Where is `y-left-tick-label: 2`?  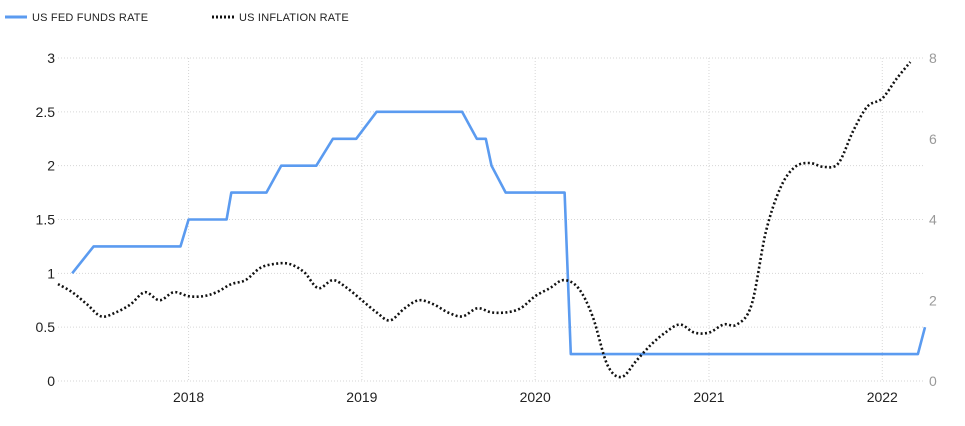
y-left-tick-label: 2 is located at coordinates (51, 166).